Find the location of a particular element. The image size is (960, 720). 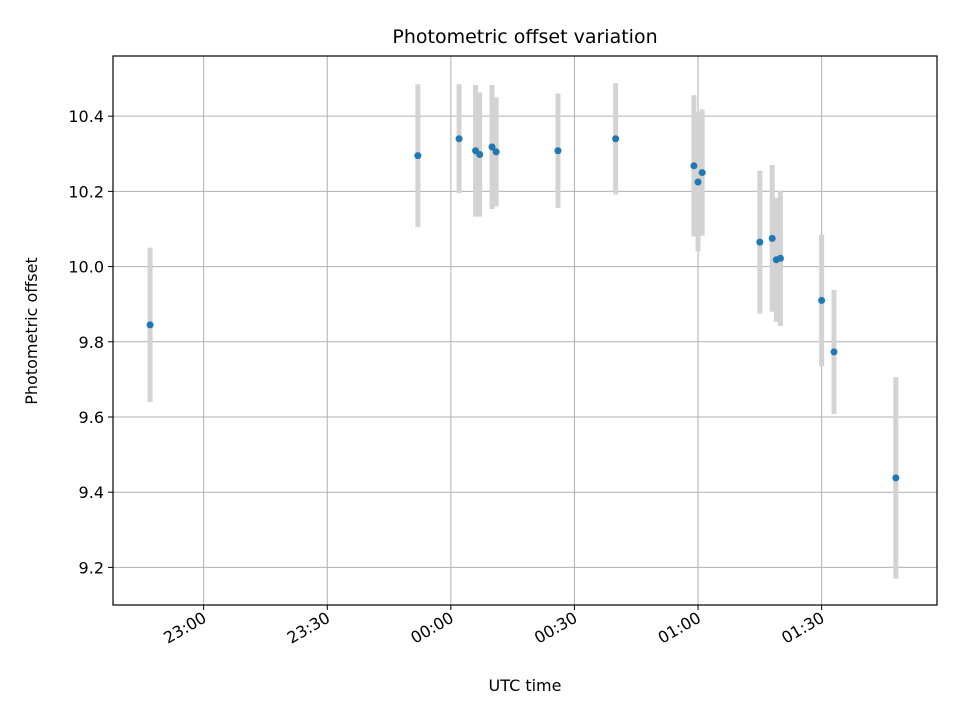

y-tick-label: 9.4 is located at coordinates (91, 492).